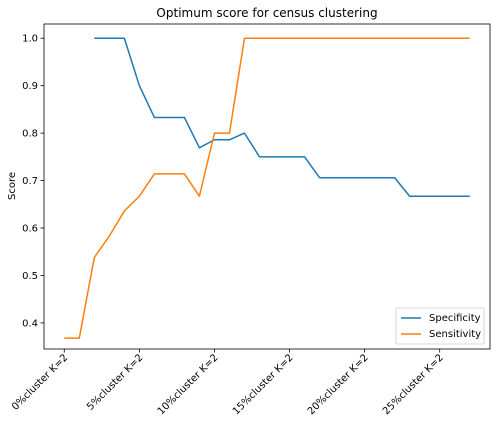  What do you see at coordinates (263, 384) in the screenshot?
I see `x-tick-label: 15%cluster K=2` at bounding box center [263, 384].